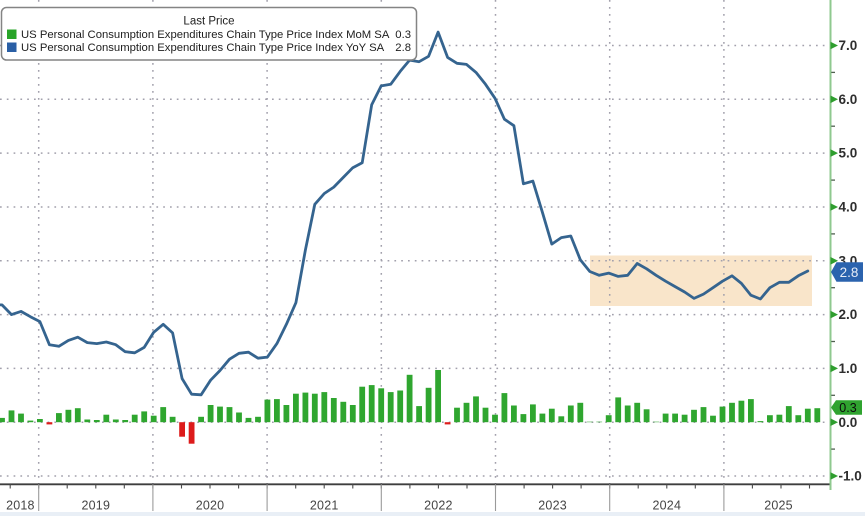 Image resolution: width=865 pixels, height=516 pixels. I want to click on svg-text: 2.0, so click(848, 314).